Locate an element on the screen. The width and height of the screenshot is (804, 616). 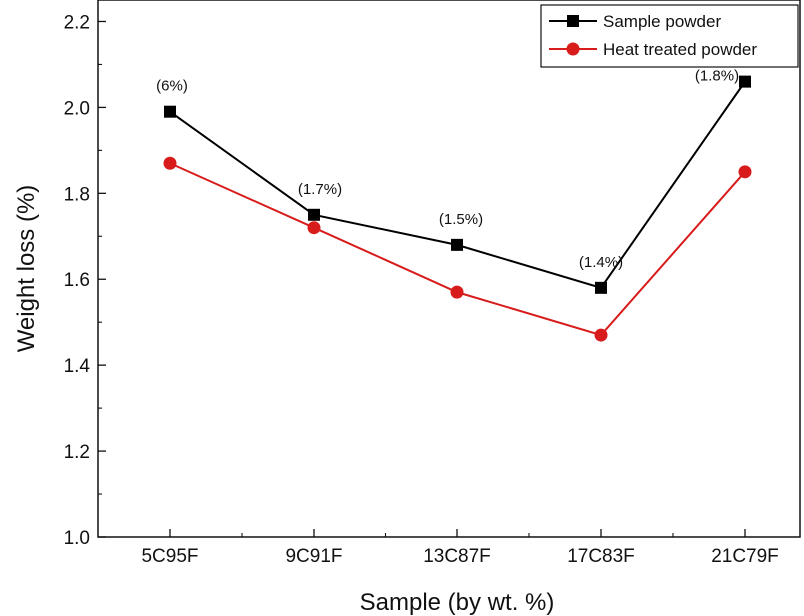
legend-marker-square-icon is located at coordinates (573, 21).